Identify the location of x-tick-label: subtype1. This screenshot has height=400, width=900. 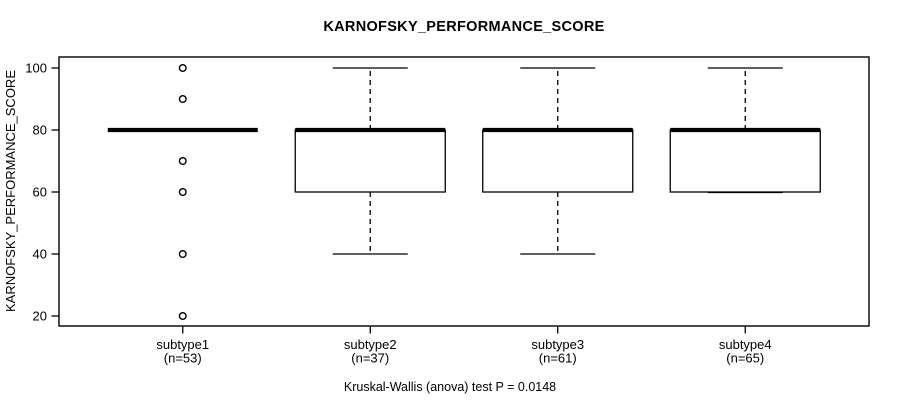
(182, 344).